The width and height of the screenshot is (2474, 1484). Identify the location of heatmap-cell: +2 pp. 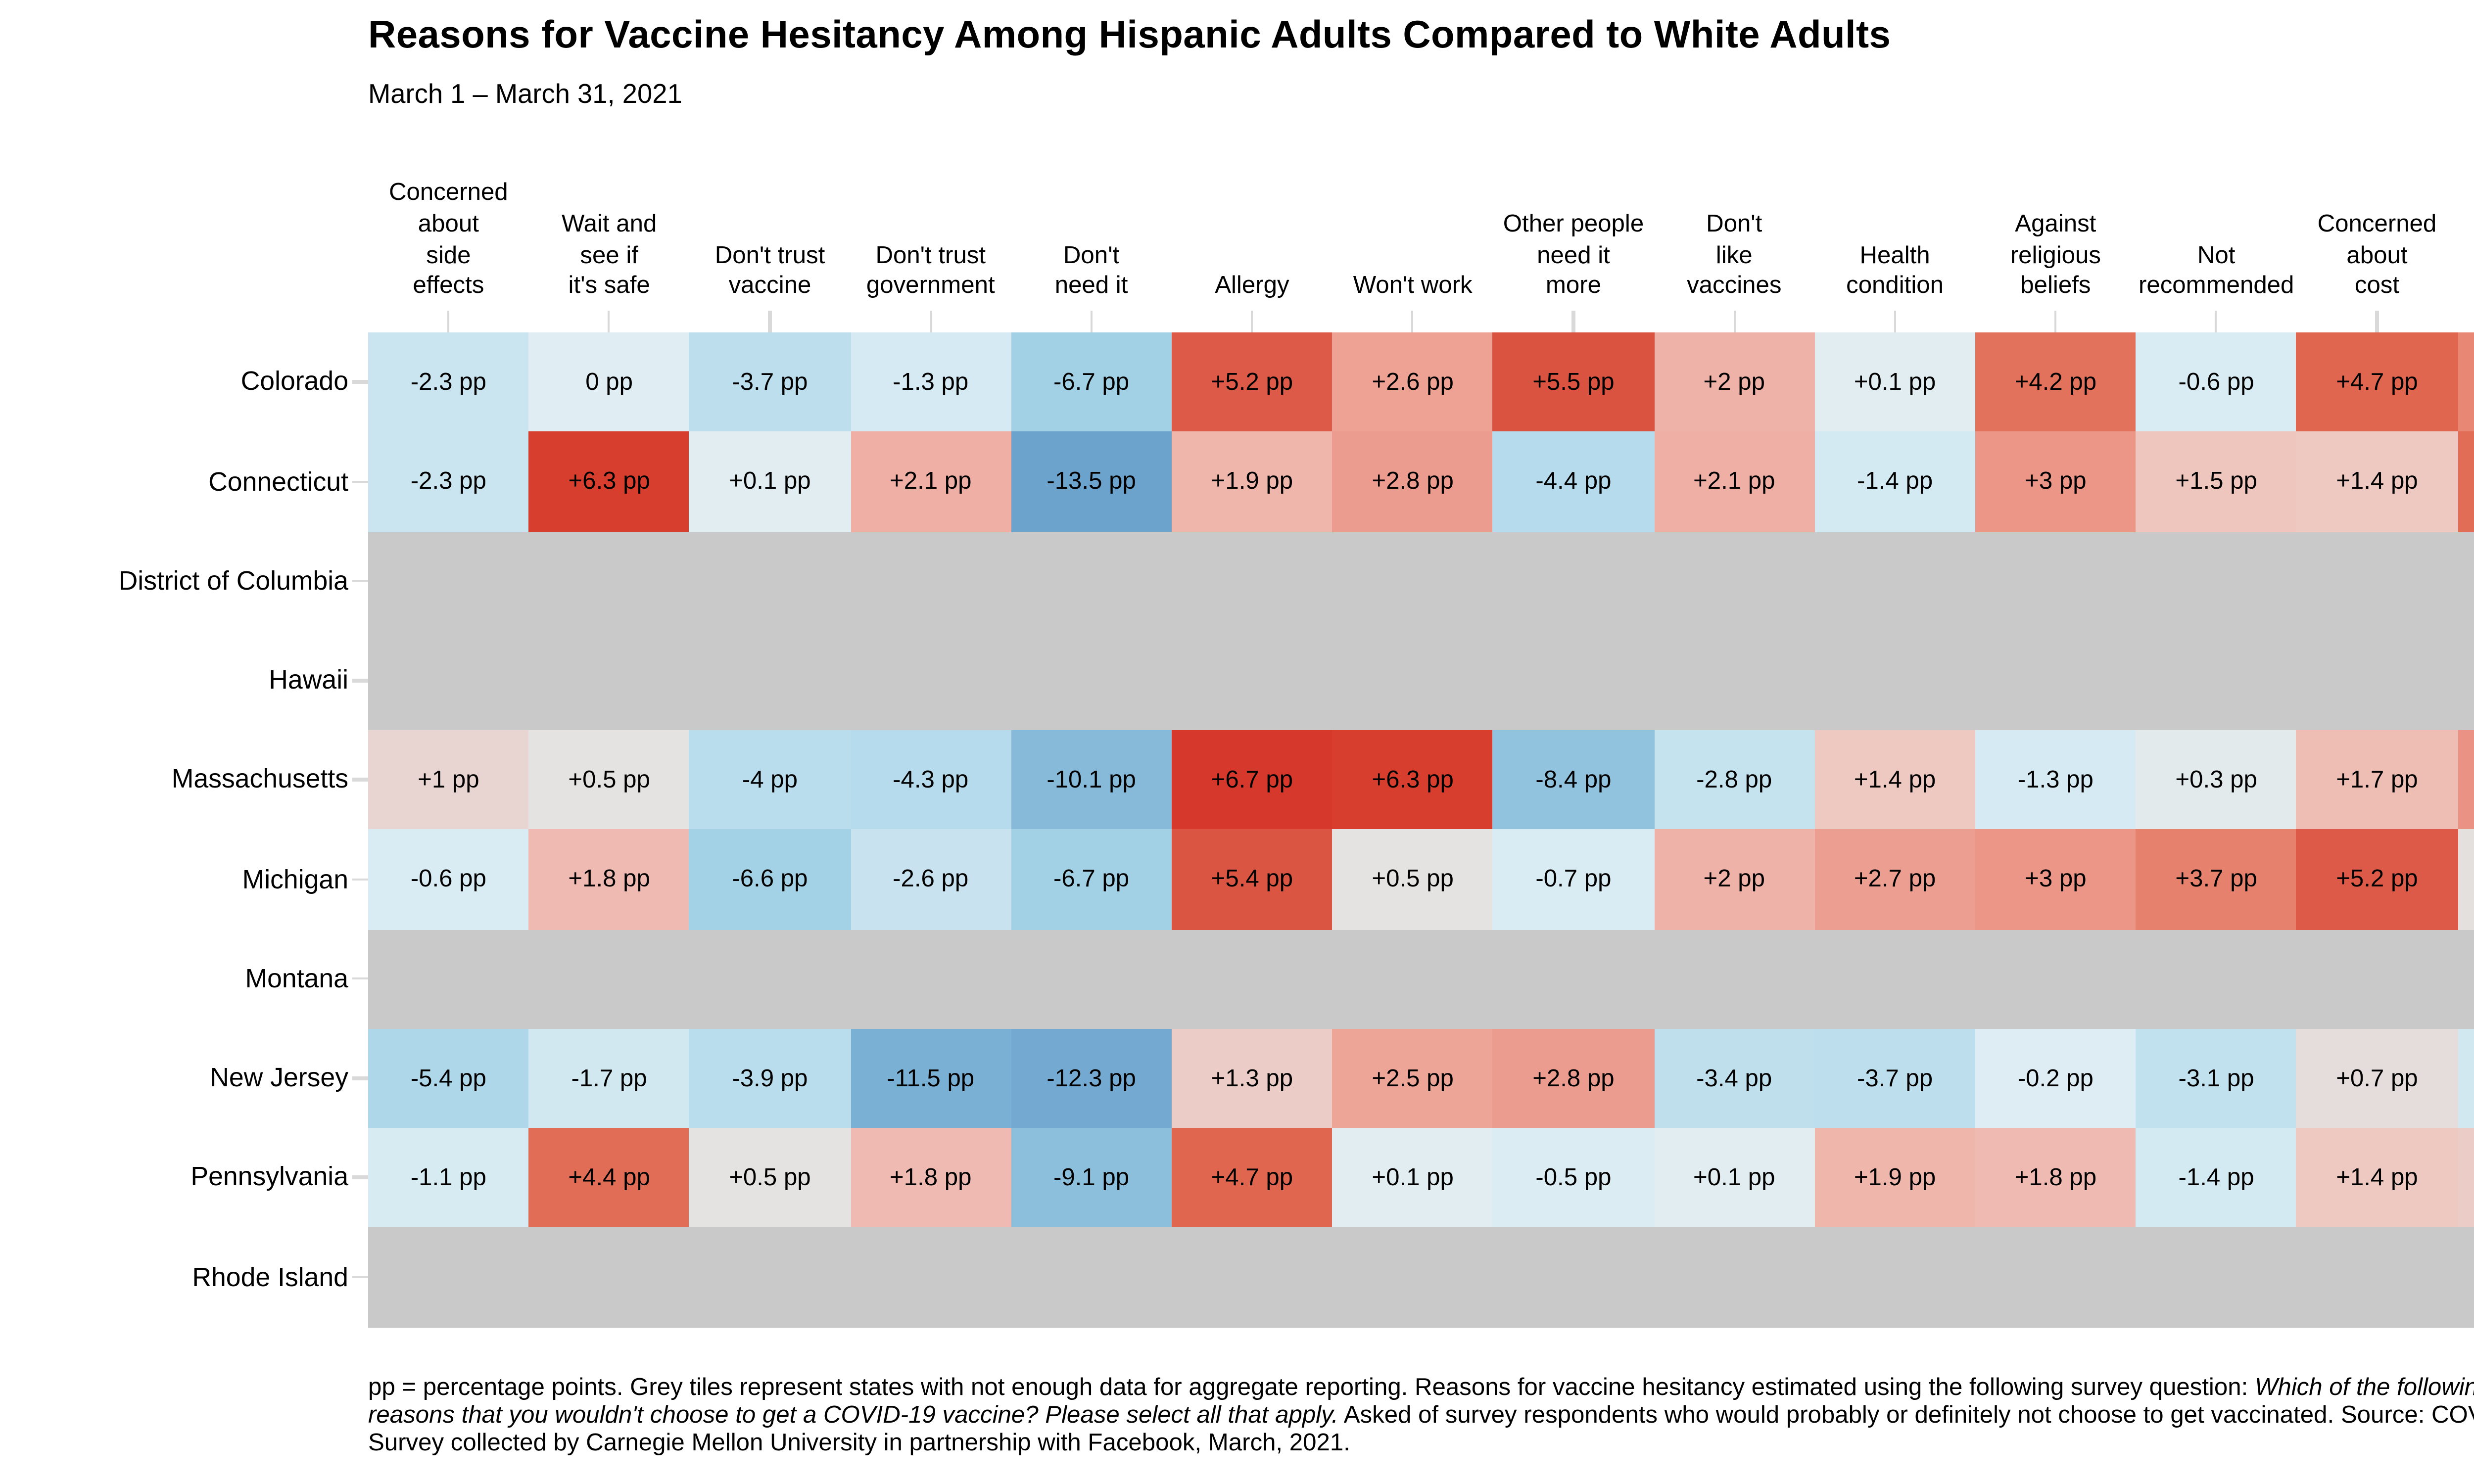
(1735, 382).